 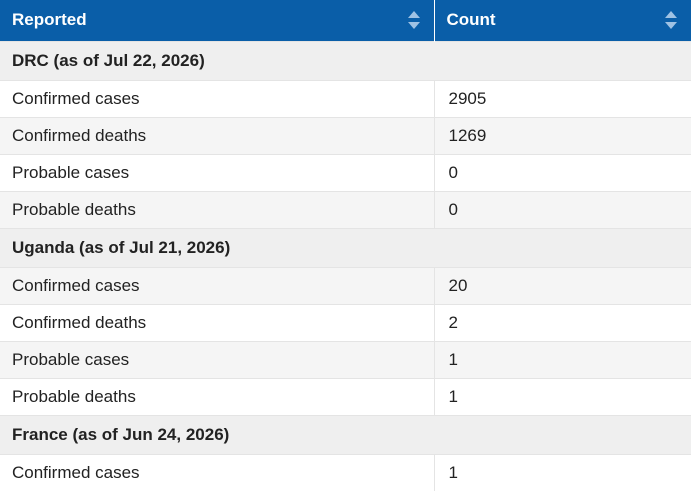 I want to click on group-title: DRC (as of Jul 22, 2026), so click(x=345, y=60).